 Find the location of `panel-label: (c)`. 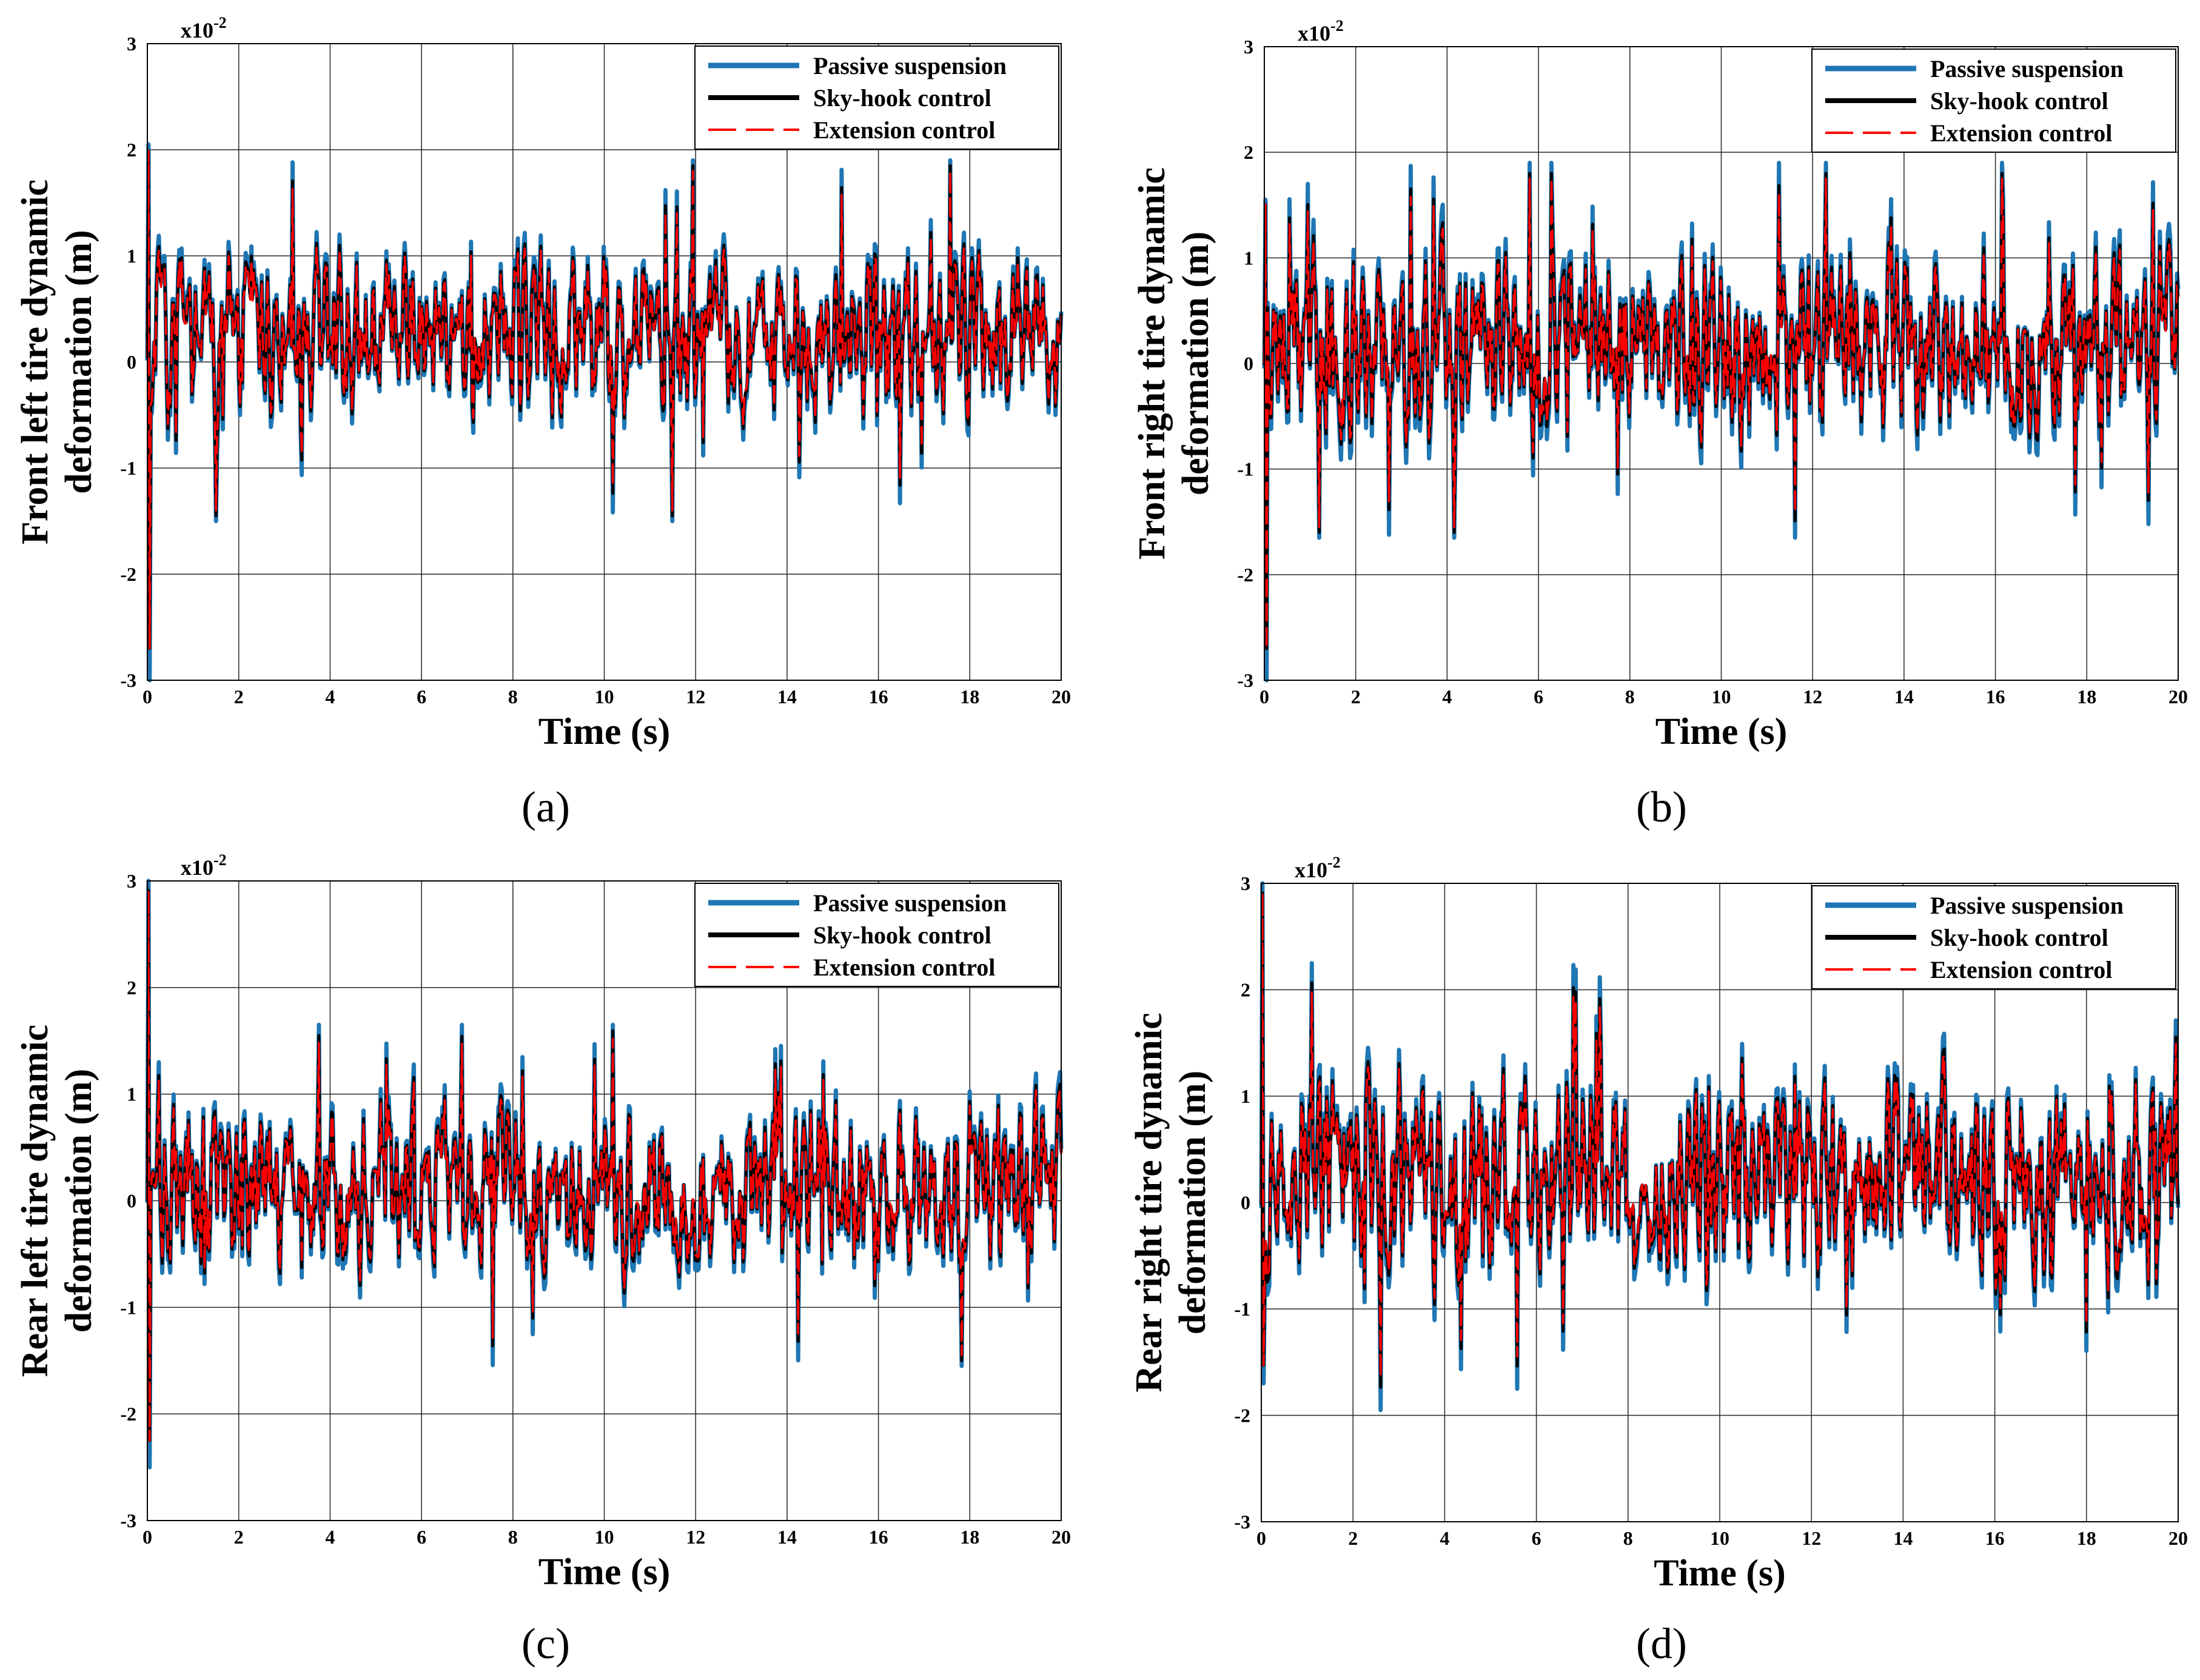

panel-label: (c) is located at coordinates (545, 1643).